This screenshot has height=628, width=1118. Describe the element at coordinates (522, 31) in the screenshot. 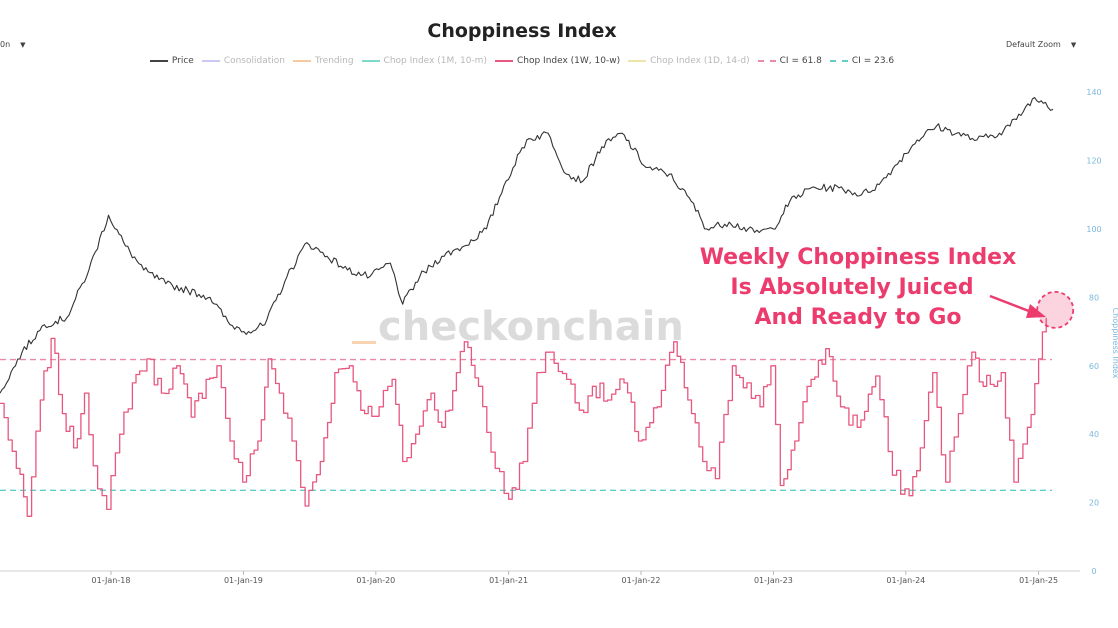

I see `chart-title: Choppiness Index` at that location.